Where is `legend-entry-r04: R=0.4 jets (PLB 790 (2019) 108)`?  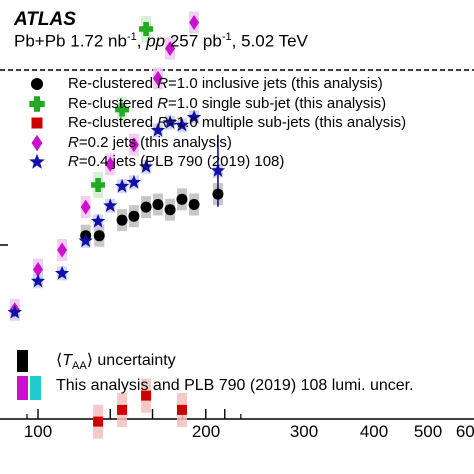 legend-entry-r04: R=0.4 jets (PLB 790 (2019) 108) is located at coordinates (176, 161).